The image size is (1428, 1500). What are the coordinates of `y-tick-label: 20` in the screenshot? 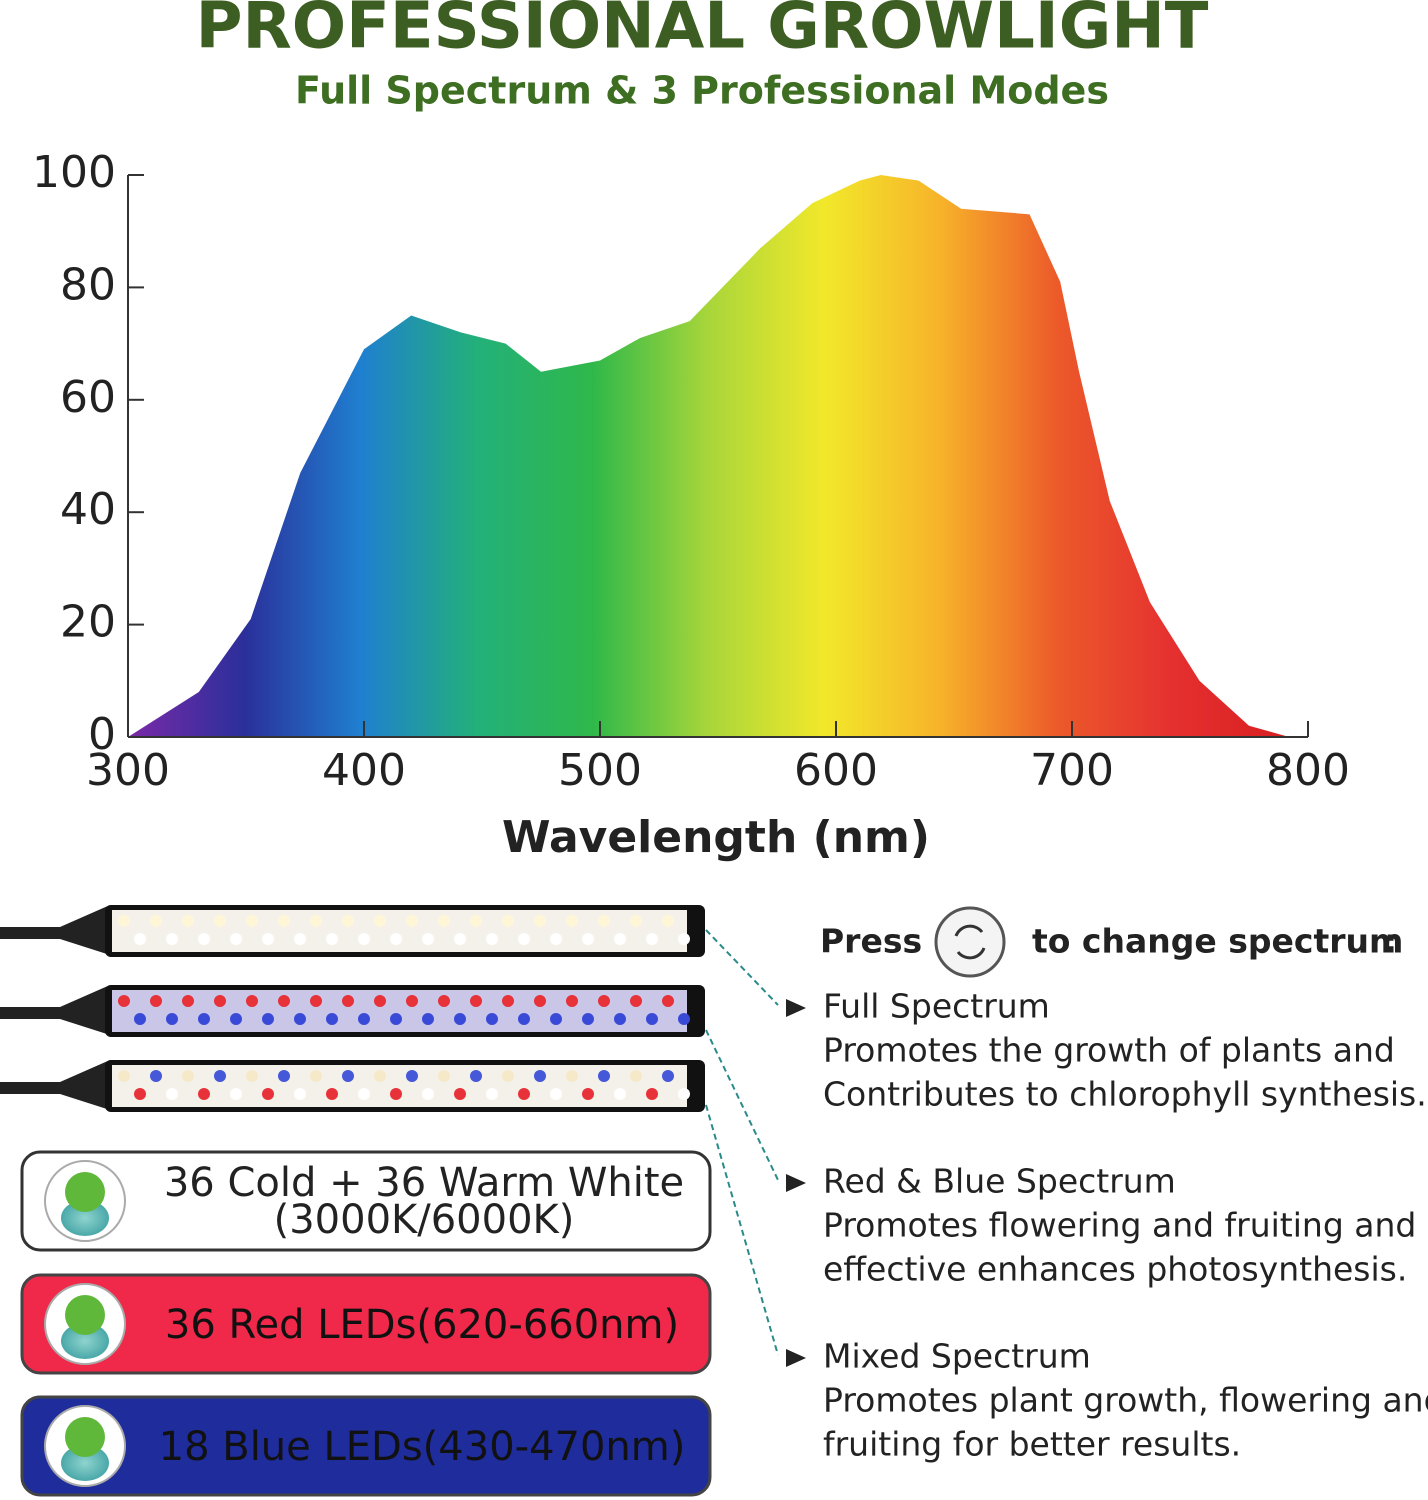 It's located at (88, 622).